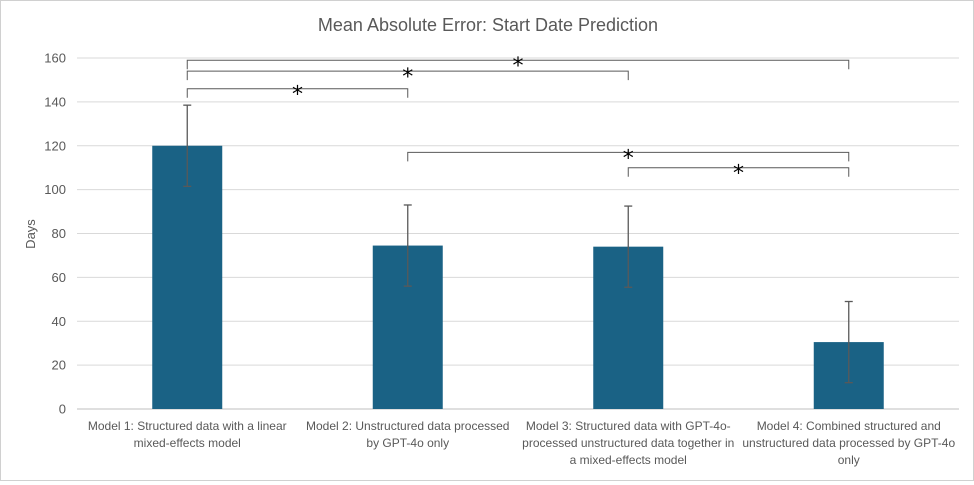  I want to click on y-tick-label: 160, so click(55, 58).